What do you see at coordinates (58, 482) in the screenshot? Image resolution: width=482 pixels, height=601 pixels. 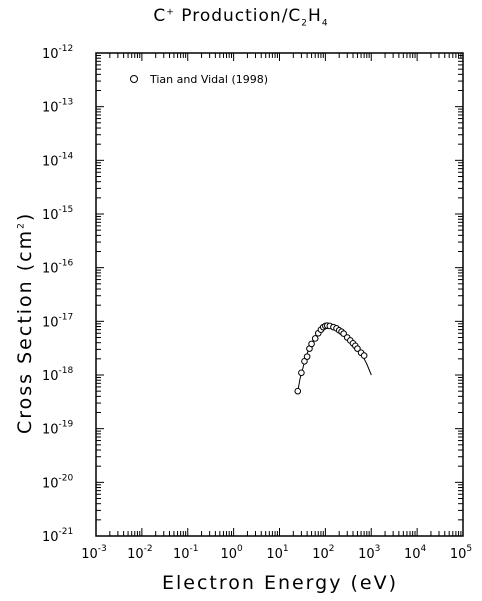 I see `y-tick-label: 10-20` at bounding box center [58, 482].